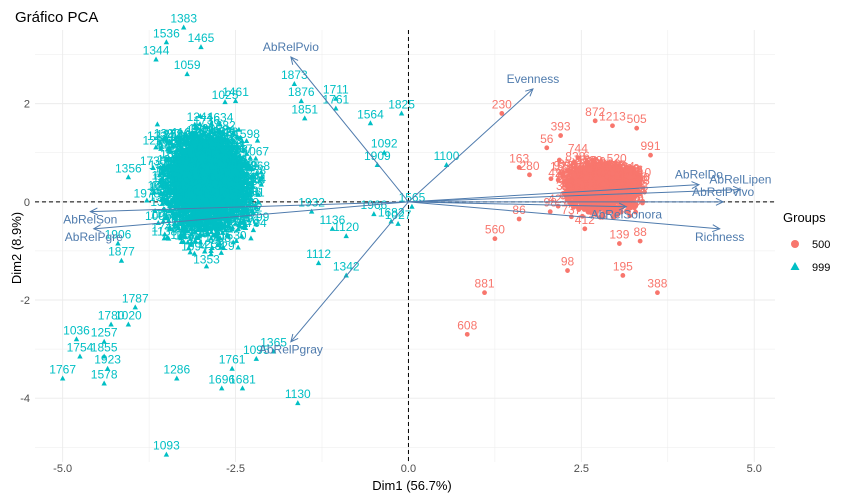 The height and width of the screenshot is (500, 850). What do you see at coordinates (485, 284) in the screenshot?
I see `point-label-500: 881` at bounding box center [485, 284].